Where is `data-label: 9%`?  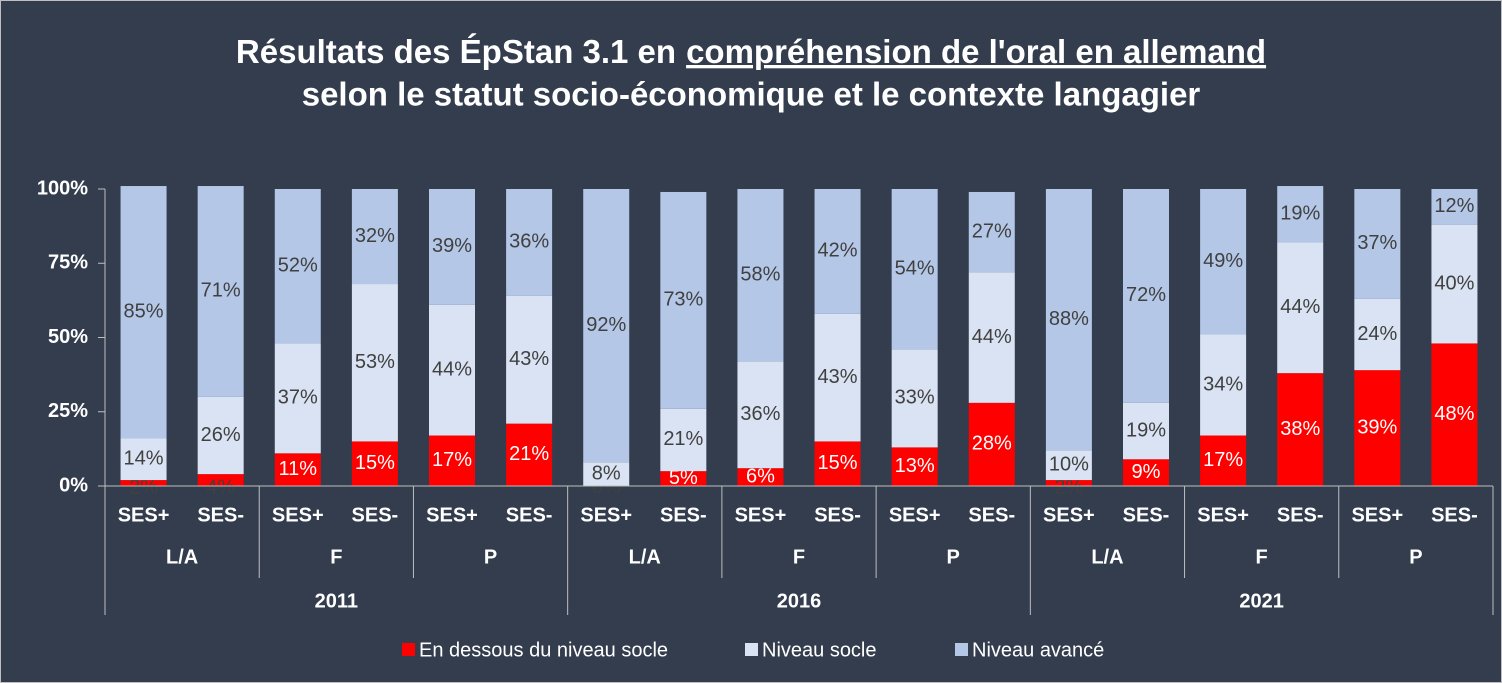 data-label: 9% is located at coordinates (1146, 472).